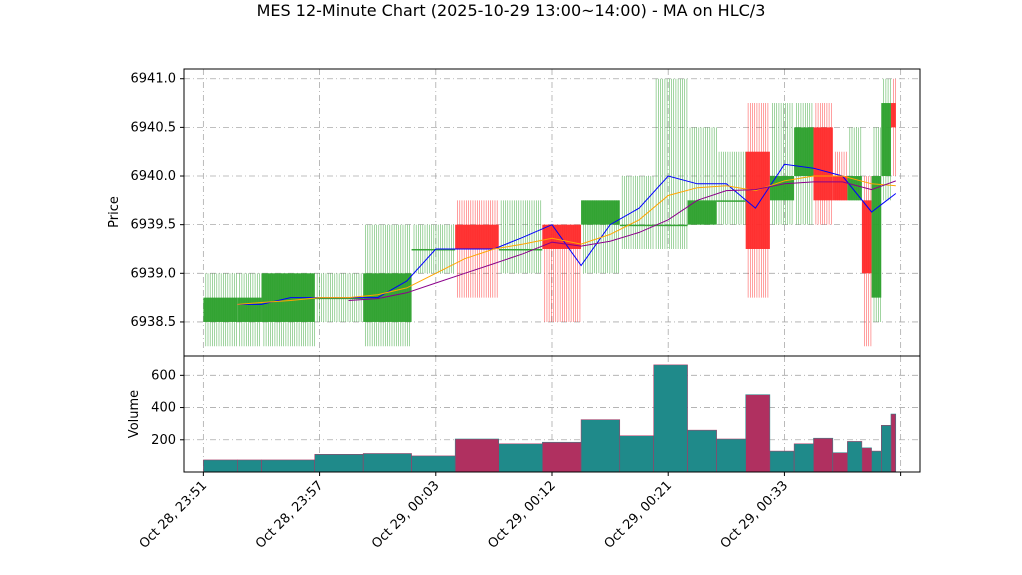 The height and width of the screenshot is (575, 1022). Describe the element at coordinates (114, 212) in the screenshot. I see `price-axis-label: Price` at that location.